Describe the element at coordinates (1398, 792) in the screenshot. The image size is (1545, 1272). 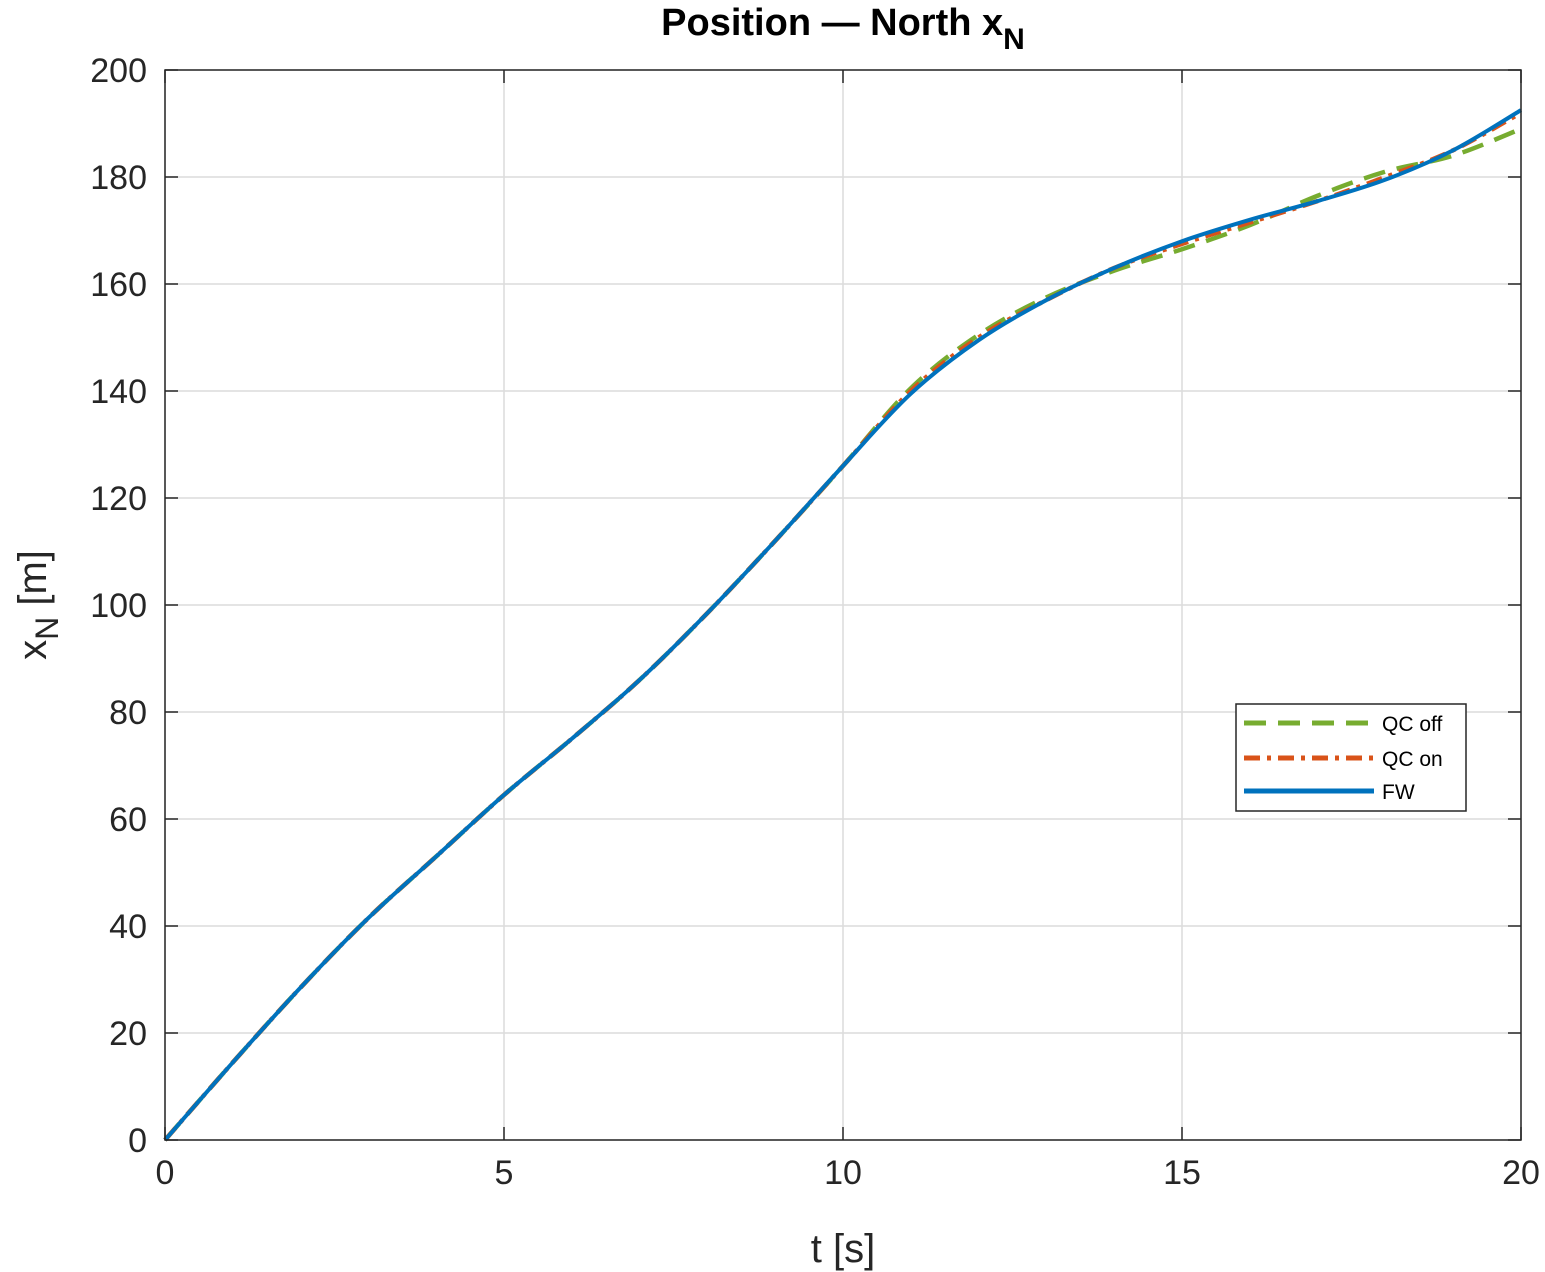
I see `legend-label-fw: FW` at that location.